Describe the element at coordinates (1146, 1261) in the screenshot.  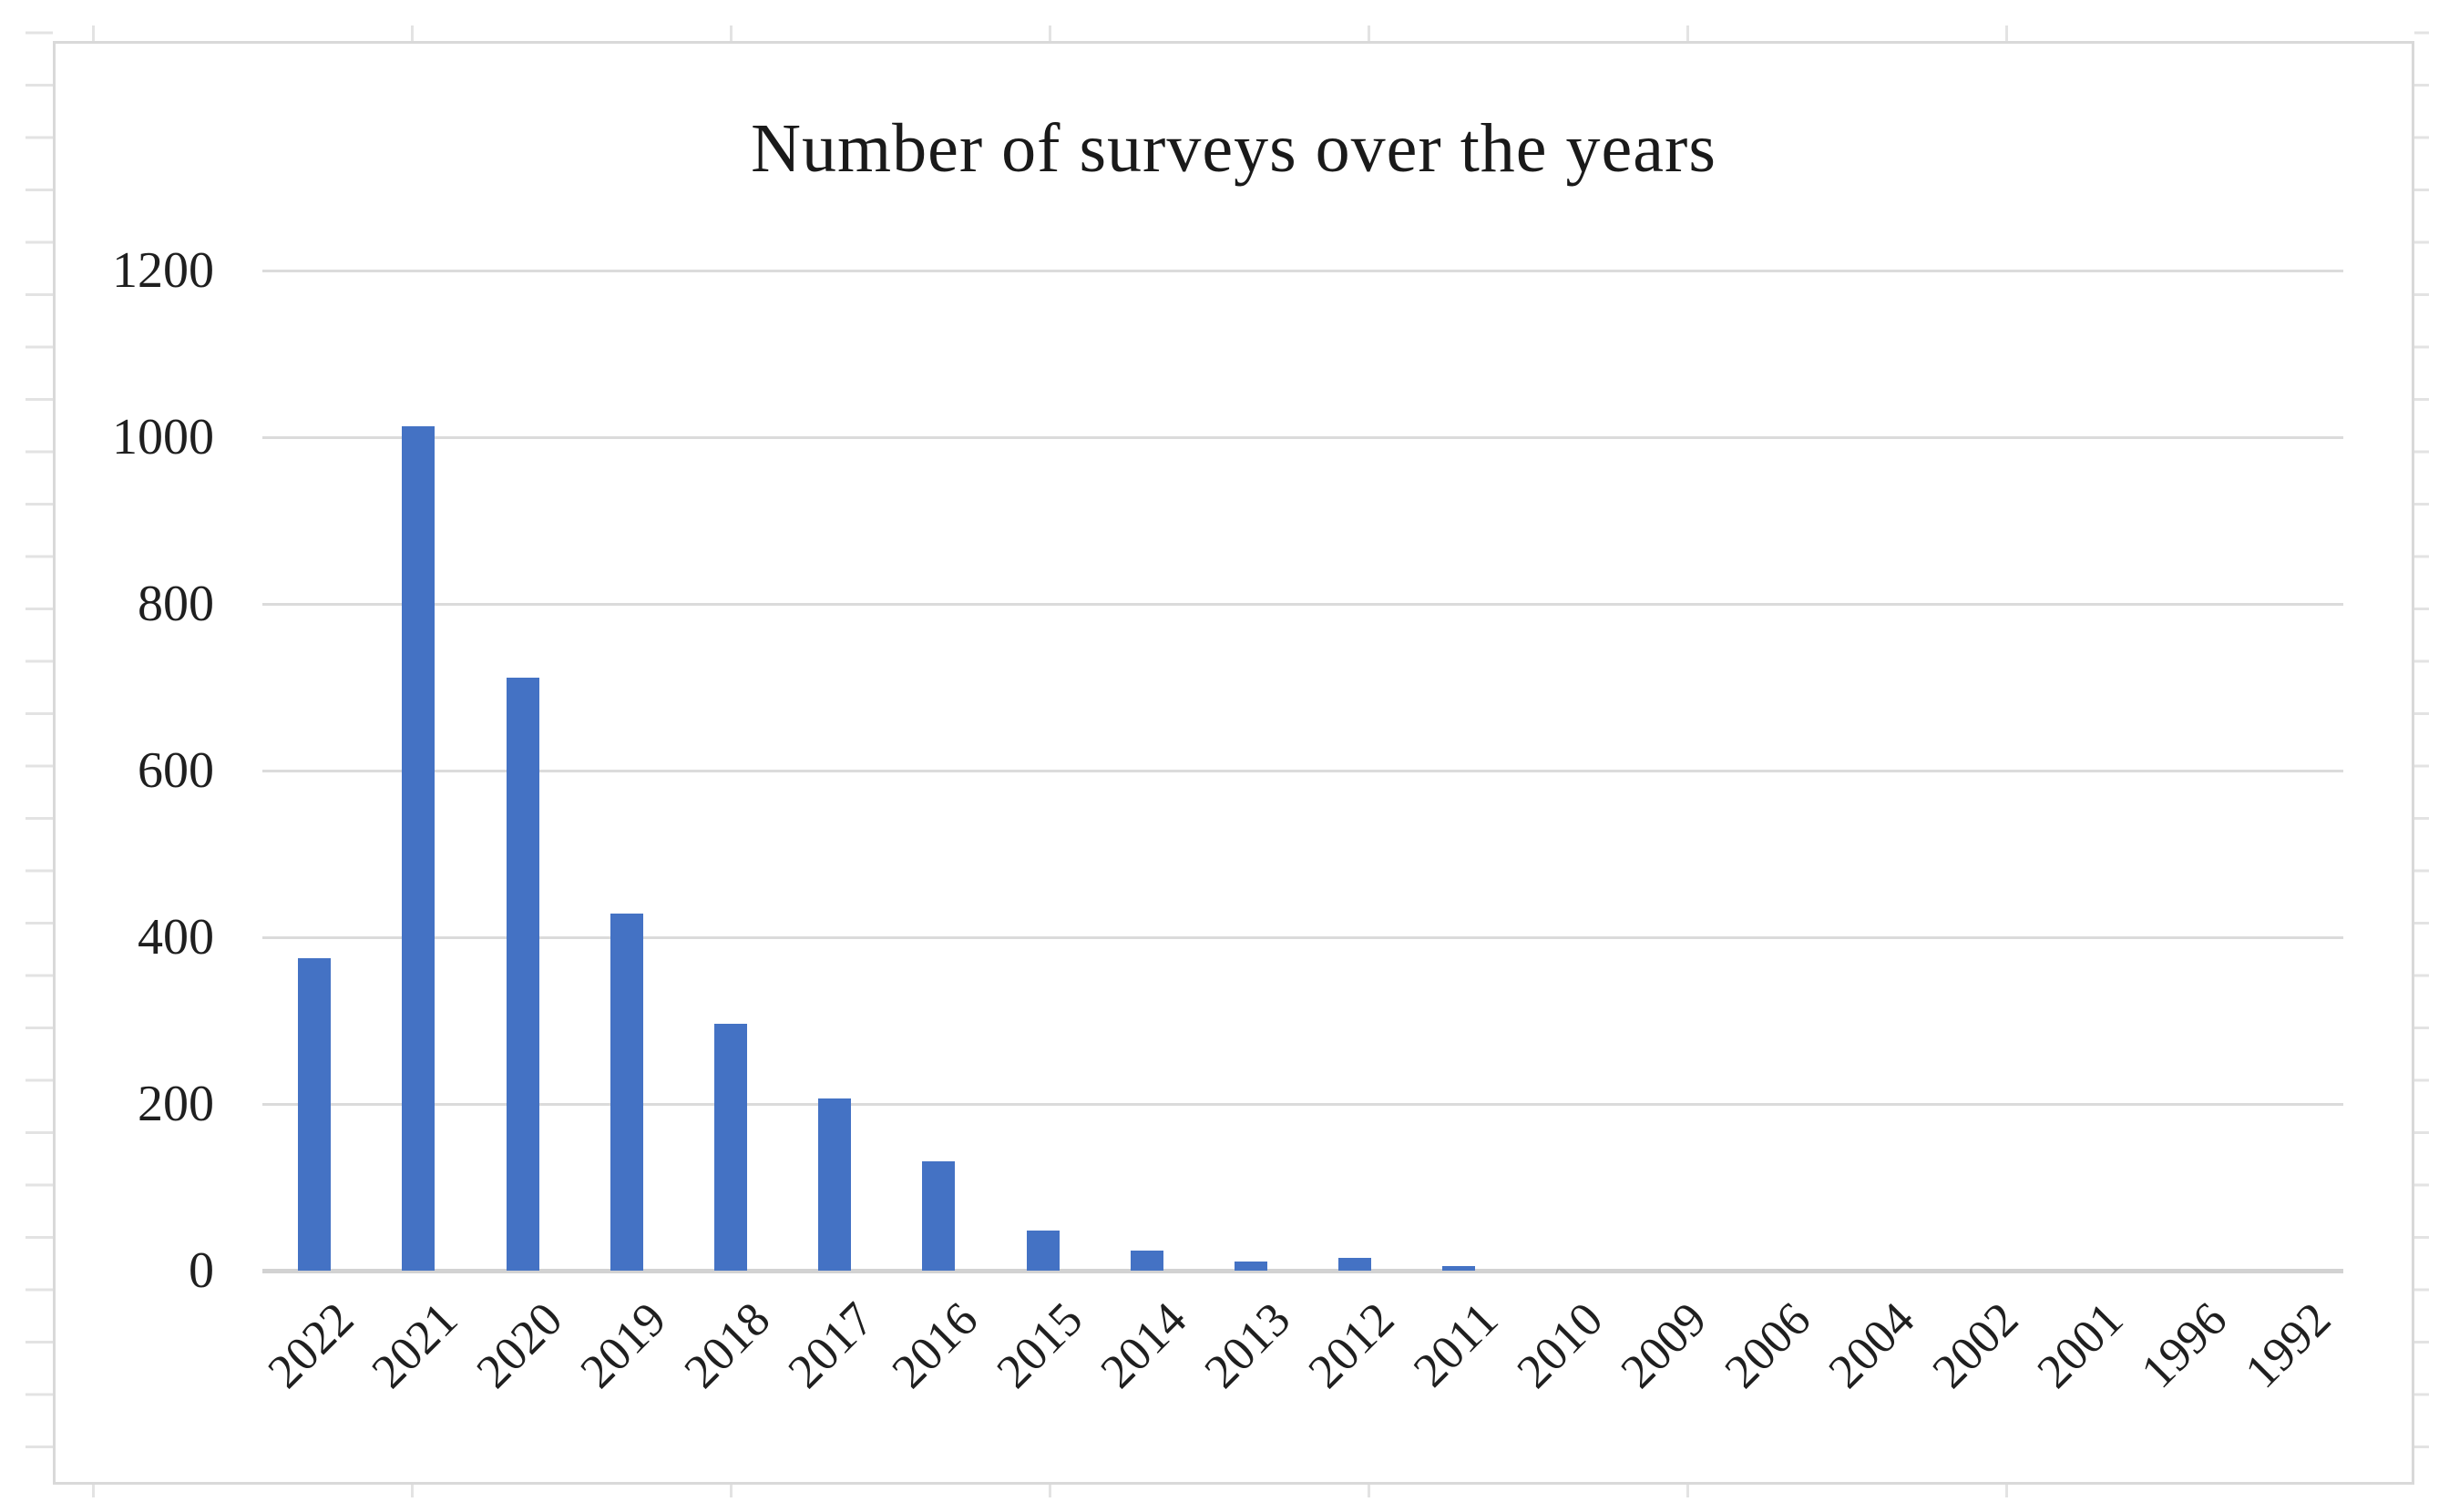
I see `bar-2014` at that location.